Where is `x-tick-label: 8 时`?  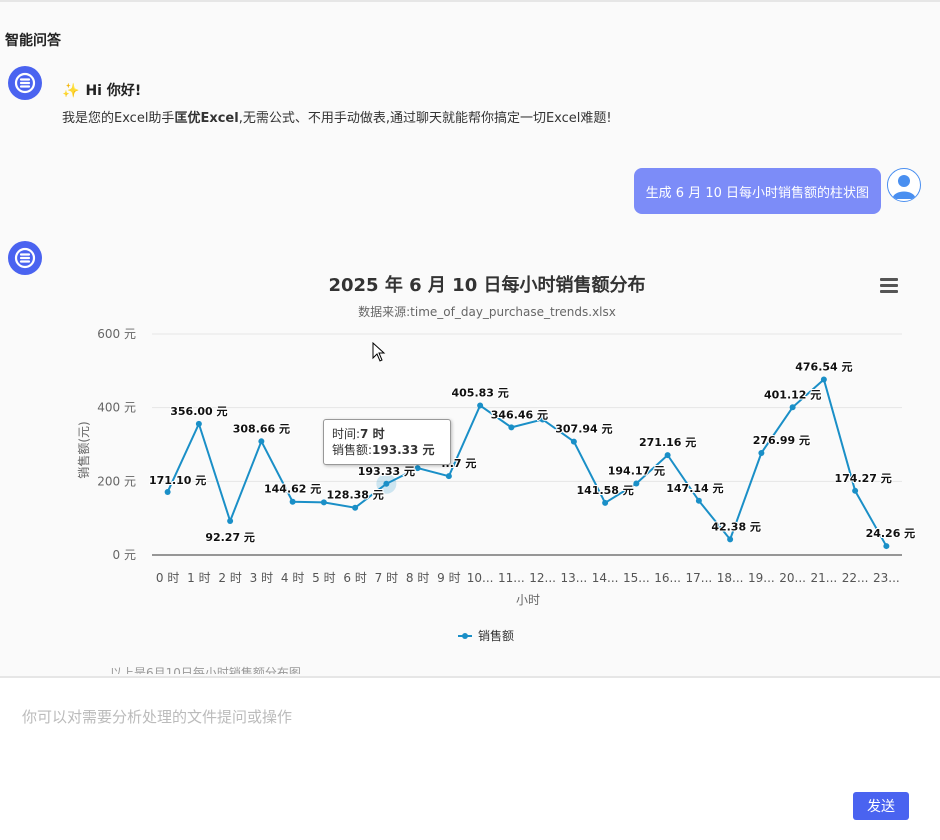 x-tick-label: 8 时 is located at coordinates (417, 578).